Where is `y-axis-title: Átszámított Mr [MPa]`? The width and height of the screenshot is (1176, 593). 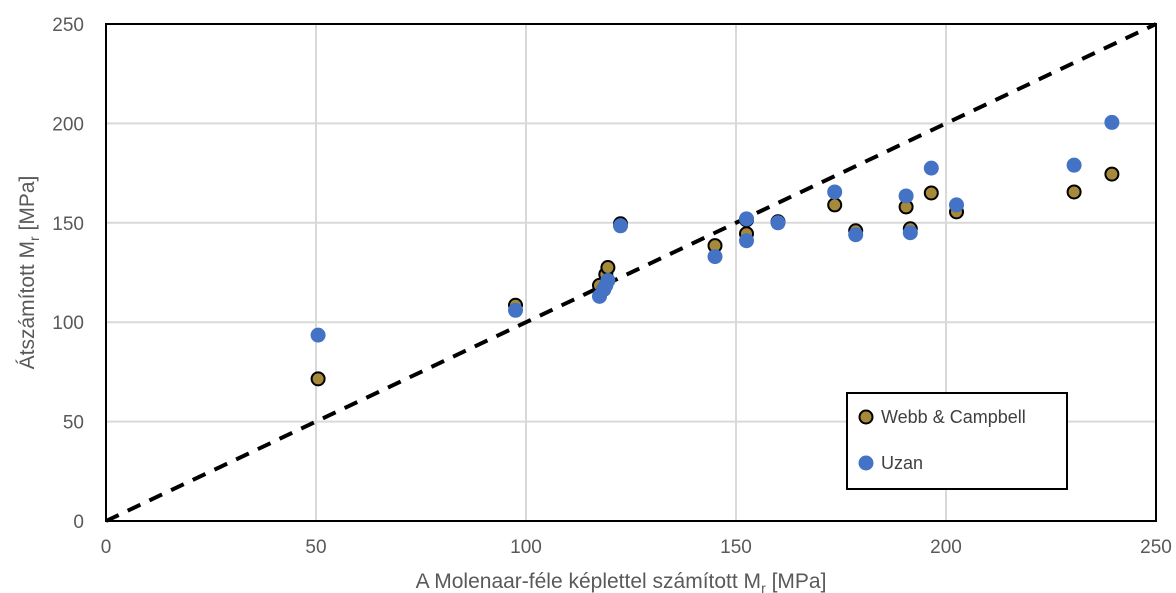
y-axis-title: Átszámított Mr [MPa] is located at coordinates (29, 273).